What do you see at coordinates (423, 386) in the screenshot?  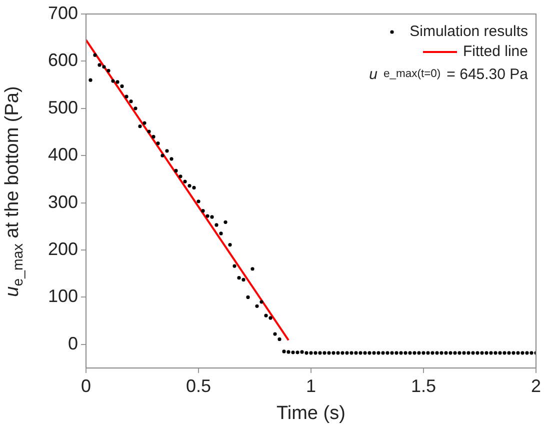 I see `x-tick-label: 1.5` at bounding box center [423, 386].